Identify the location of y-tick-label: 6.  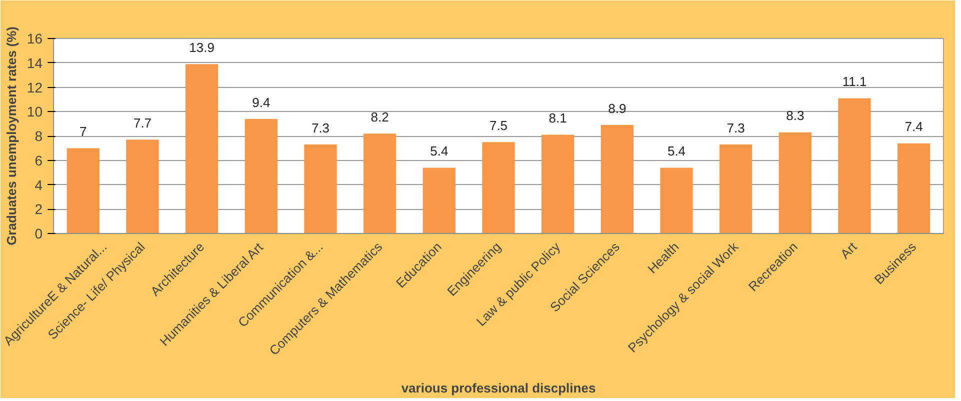
(38, 160).